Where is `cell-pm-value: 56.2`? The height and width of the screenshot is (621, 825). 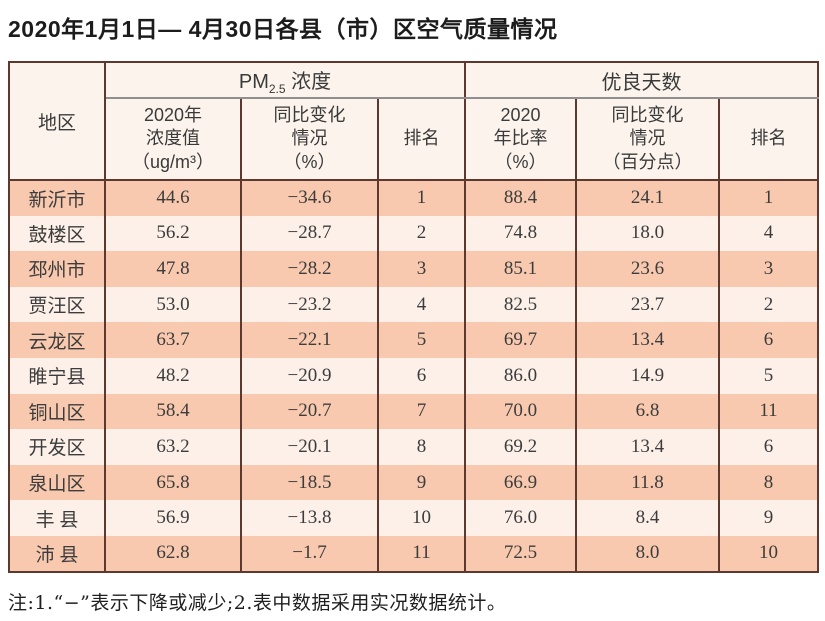
cell-pm-value: 56.2 is located at coordinates (172, 233).